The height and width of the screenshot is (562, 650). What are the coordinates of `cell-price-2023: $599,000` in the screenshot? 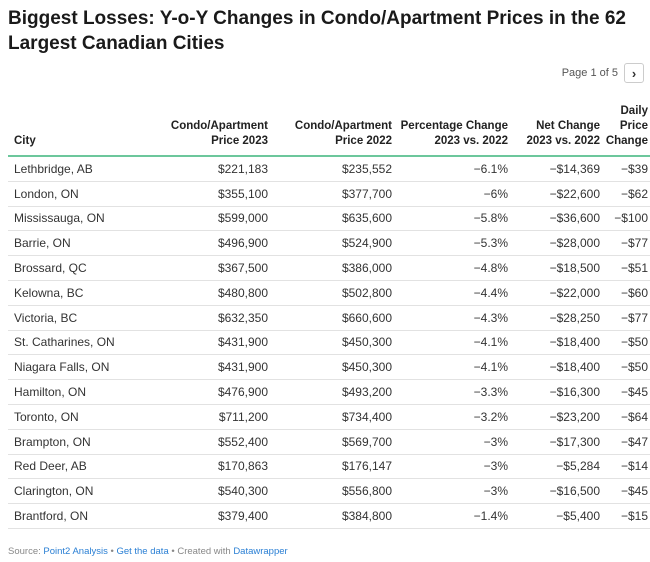 It's located at (214, 219).